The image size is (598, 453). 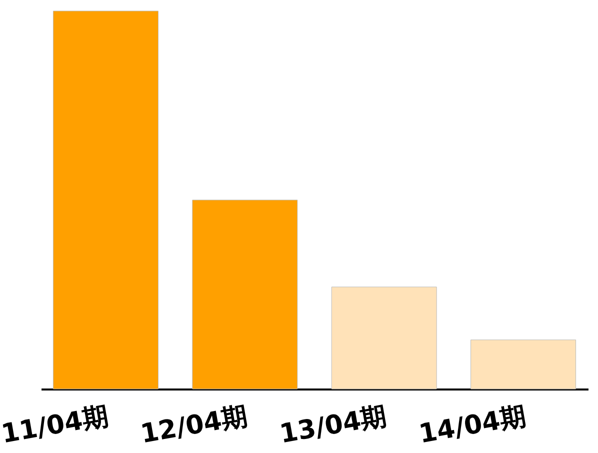 What do you see at coordinates (472, 426) in the screenshot?
I see `x-tick-label: 14/04期` at bounding box center [472, 426].